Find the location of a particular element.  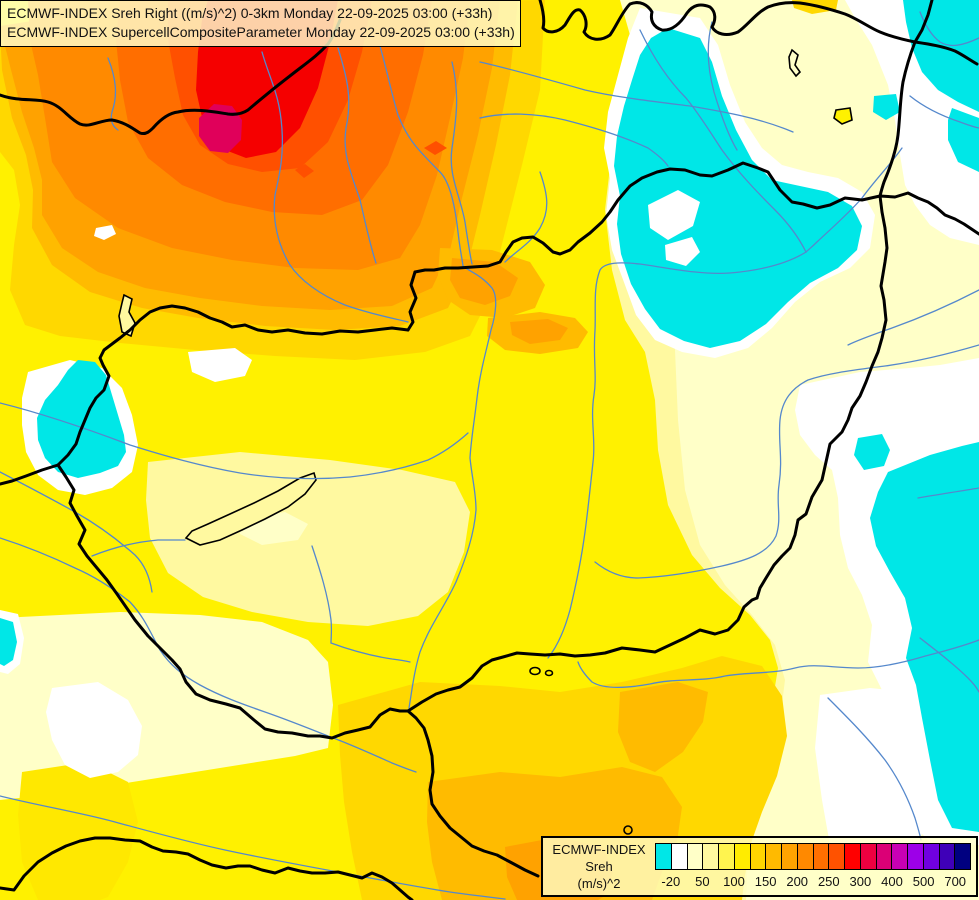

legend-tick-100: 100 is located at coordinates (734, 881).